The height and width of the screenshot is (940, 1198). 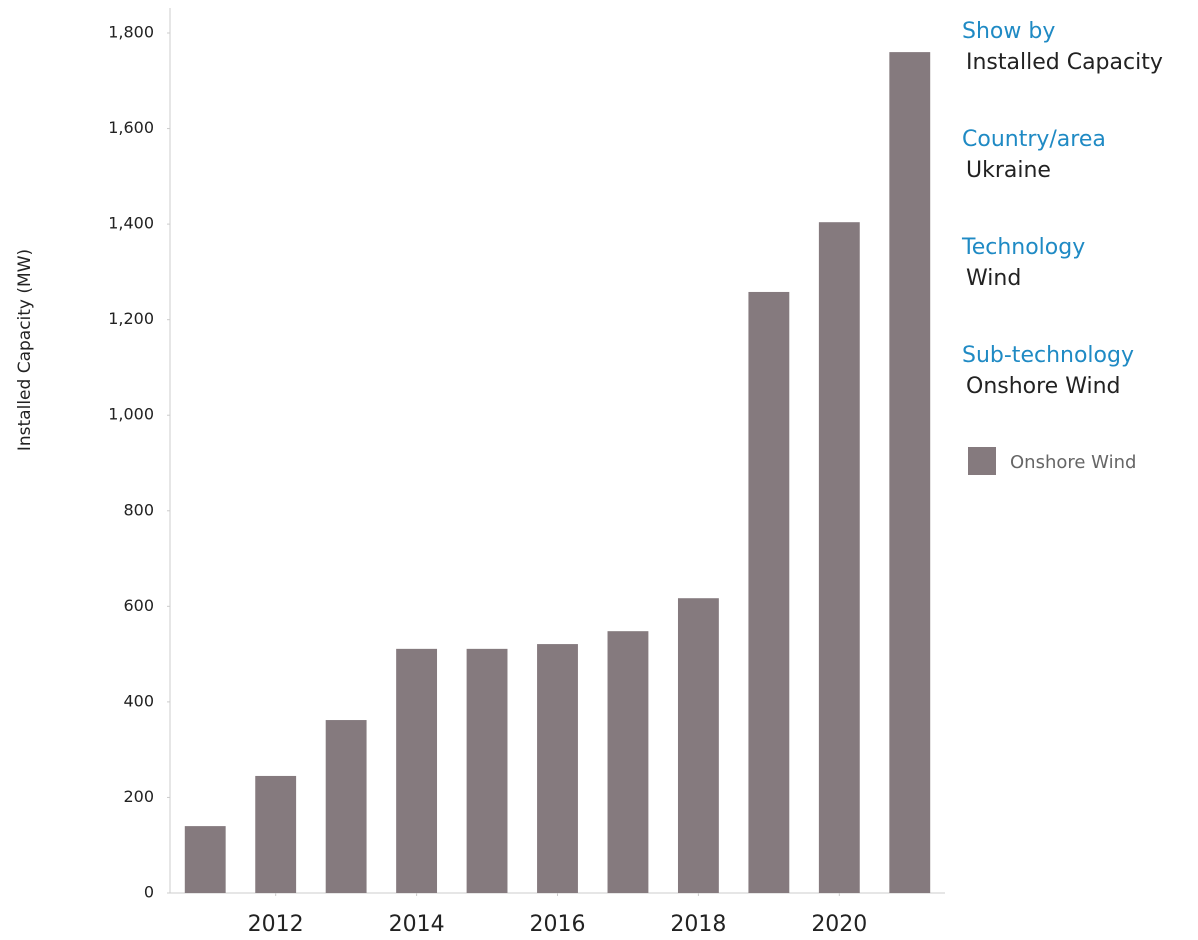 What do you see at coordinates (1073, 462) in the screenshot?
I see `legend-label: Onshore Wind` at bounding box center [1073, 462].